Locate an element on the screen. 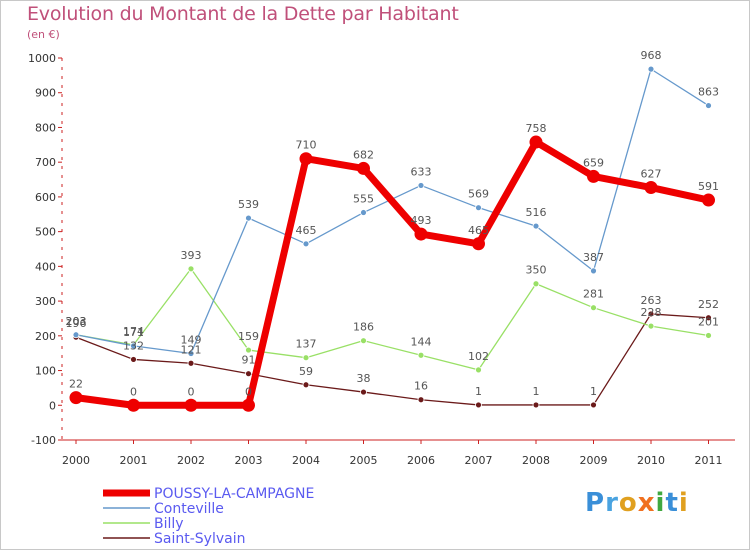  data-label: 144 is located at coordinates (421, 341).